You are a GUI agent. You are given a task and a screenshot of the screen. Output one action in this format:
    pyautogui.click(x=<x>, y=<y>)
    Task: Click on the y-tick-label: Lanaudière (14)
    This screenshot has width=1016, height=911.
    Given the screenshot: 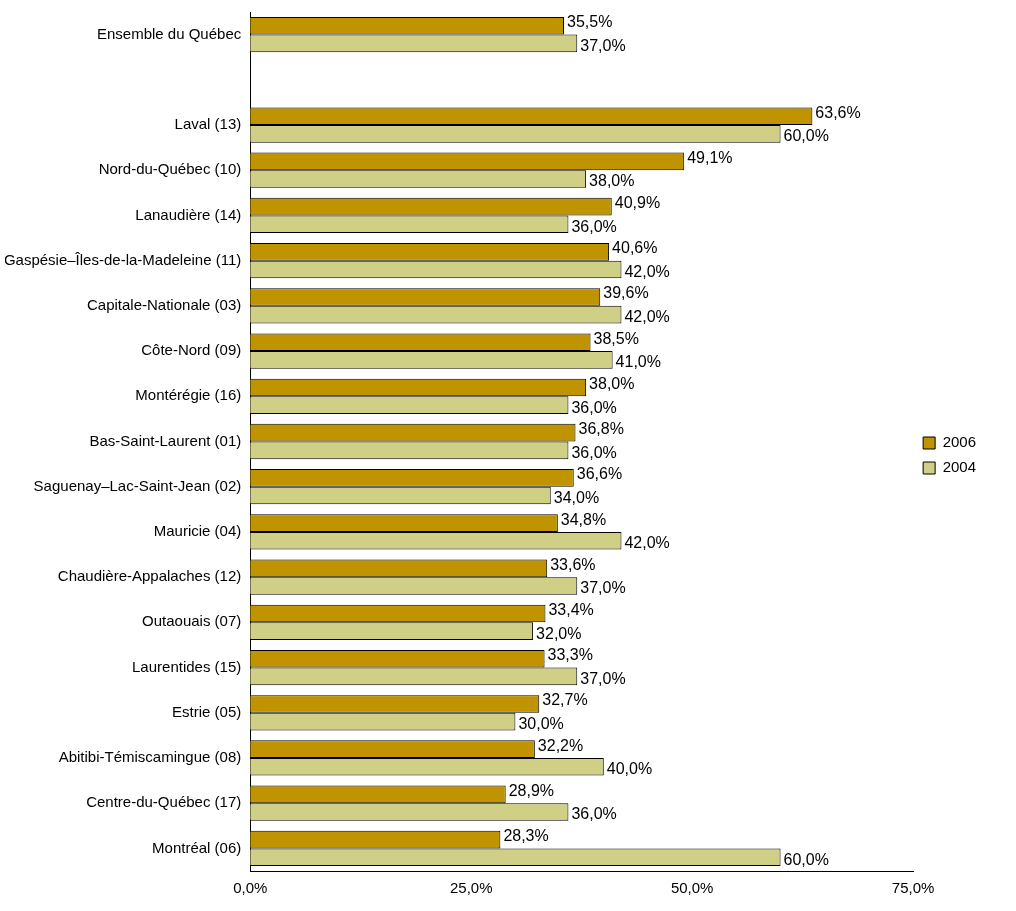 What is the action you would take?
    pyautogui.click(x=188, y=214)
    